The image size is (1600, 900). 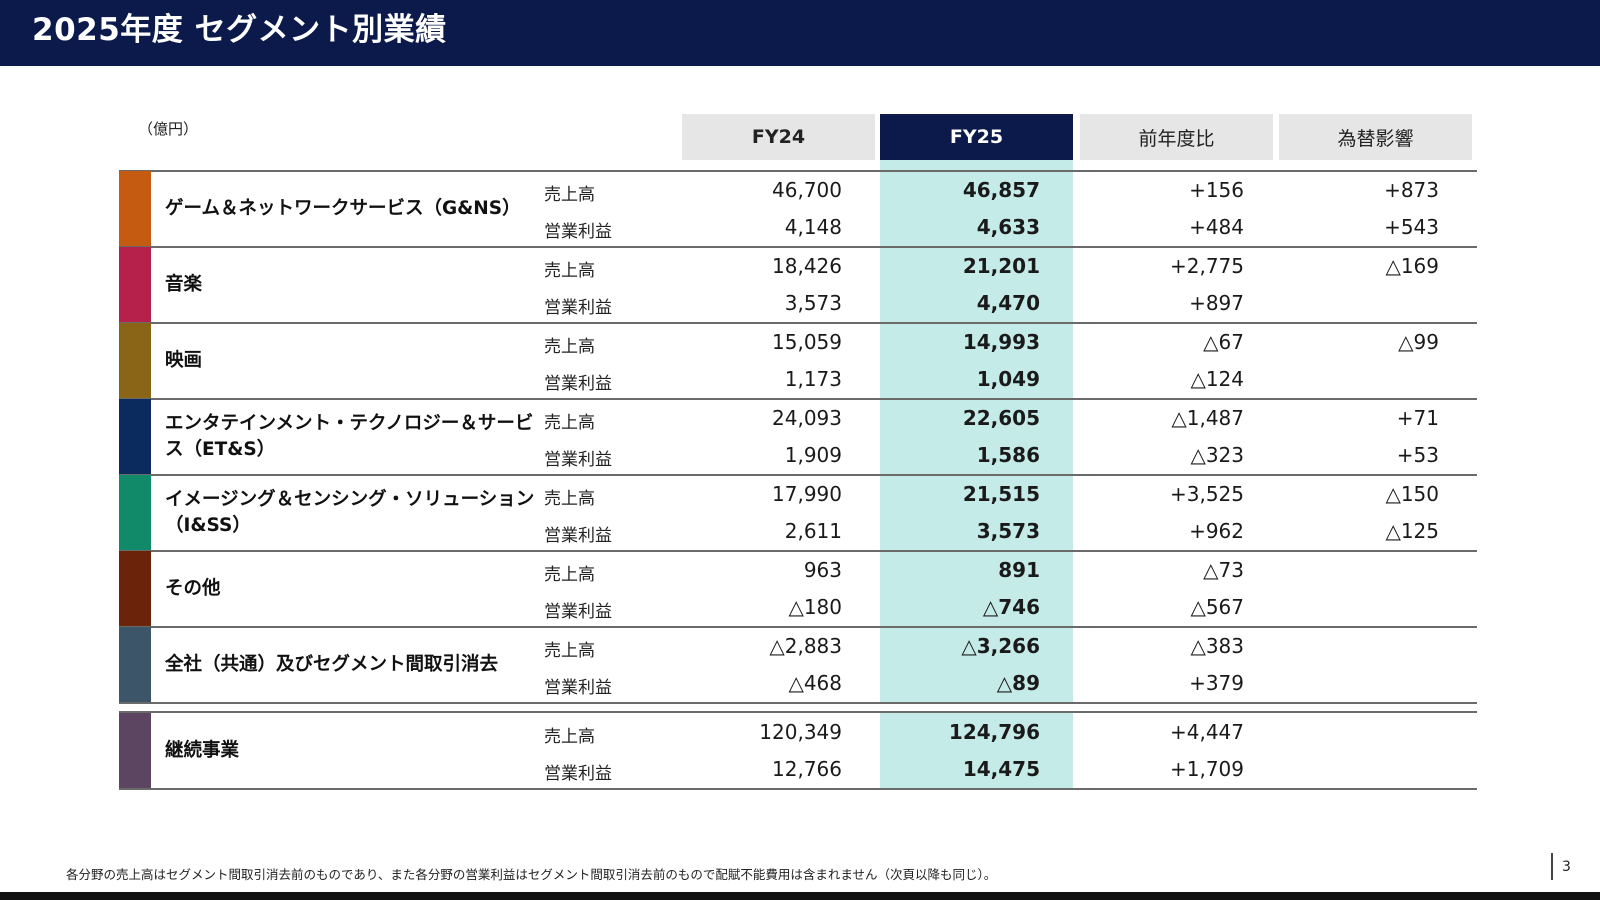 What do you see at coordinates (350, 512) in the screenshot?
I see `segment-name: イメージング＆センシング・ソリューション（I&SS）` at bounding box center [350, 512].